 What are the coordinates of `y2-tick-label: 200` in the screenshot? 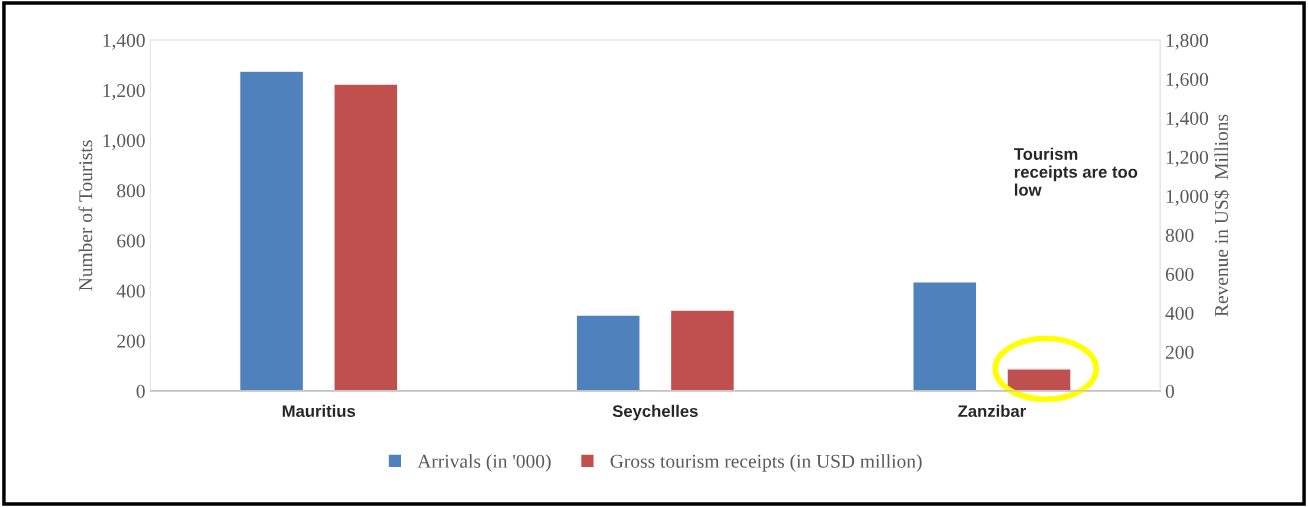 It's located at (1179, 352).